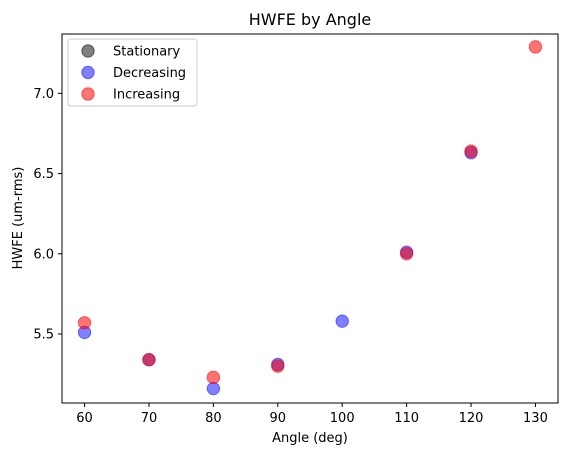 This screenshot has height=455, width=567. I want to click on y-tick-label: 7.0, so click(43, 94).